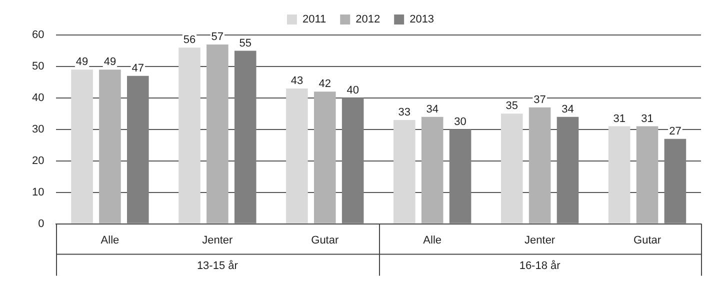 The width and height of the screenshot is (719, 291). What do you see at coordinates (540, 100) in the screenshot?
I see `data-label: 37` at bounding box center [540, 100].